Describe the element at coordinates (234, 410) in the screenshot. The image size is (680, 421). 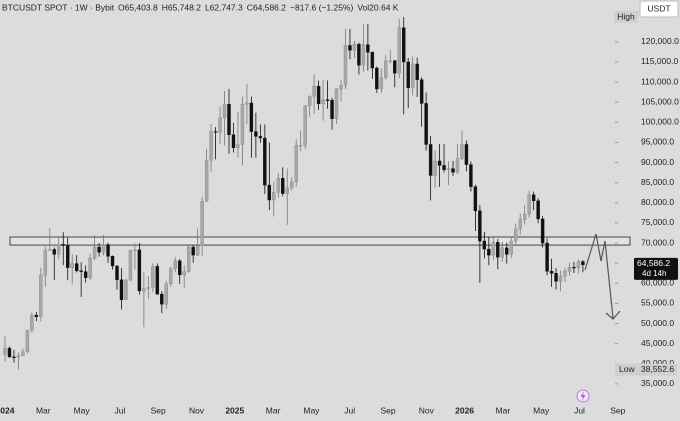
I see `x-tick-label: 2025` at that location.